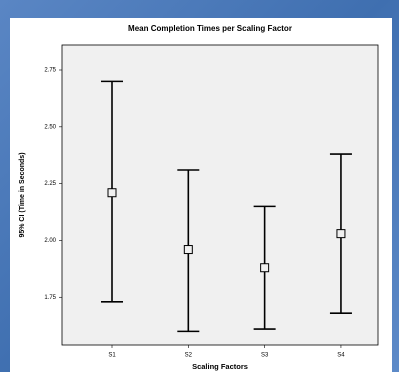 Image resolution: width=399 pixels, height=372 pixels. What do you see at coordinates (50, 71) in the screenshot?
I see `y-tick-label: 2.75` at bounding box center [50, 71].